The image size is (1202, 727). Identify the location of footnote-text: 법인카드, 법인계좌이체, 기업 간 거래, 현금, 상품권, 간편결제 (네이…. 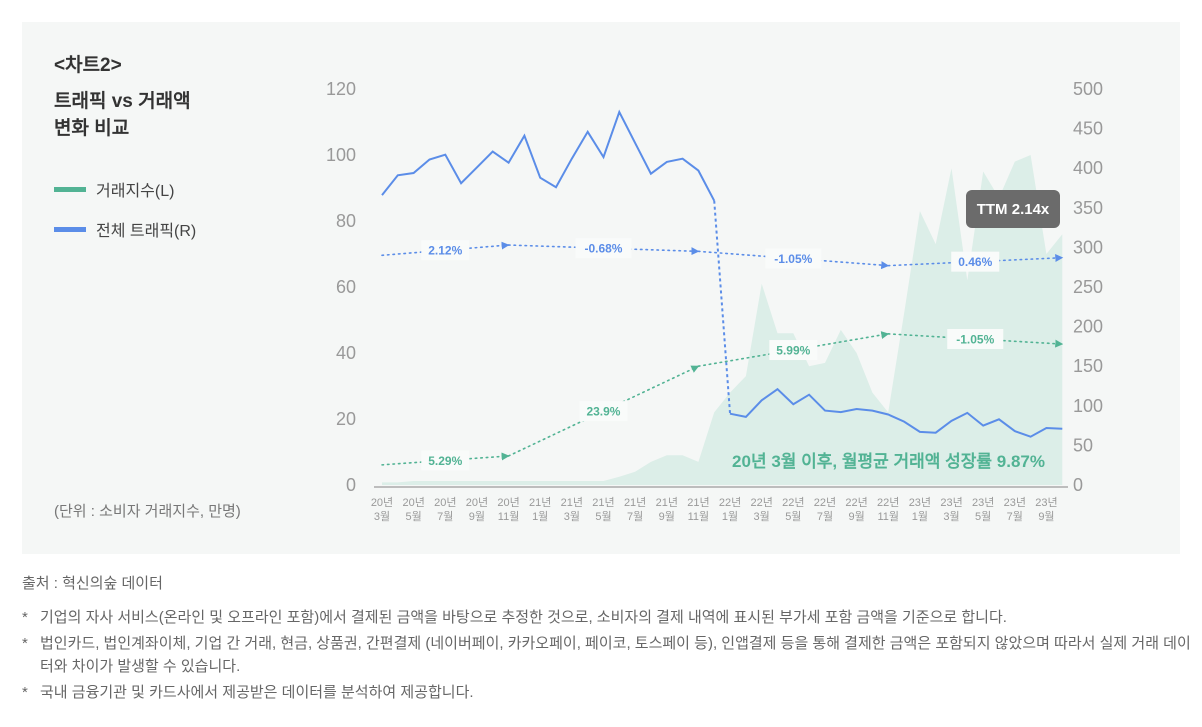
(615, 655).